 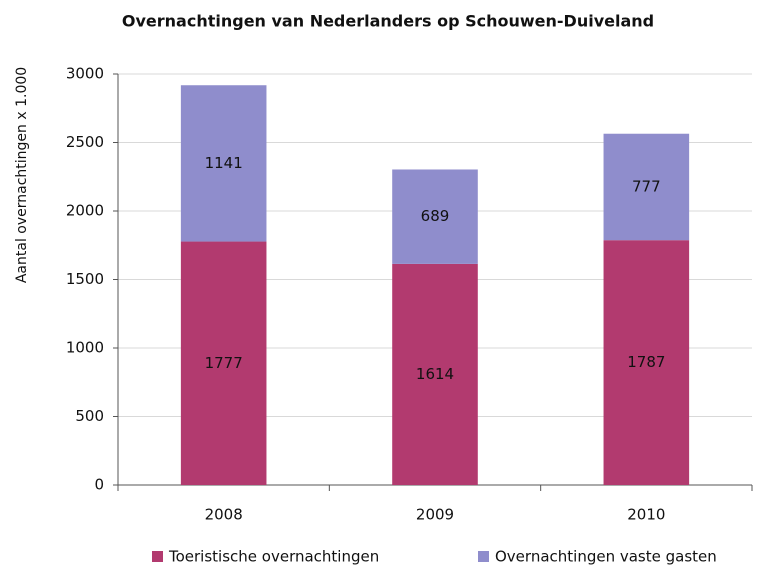 What do you see at coordinates (646, 515) in the screenshot?
I see `x-tick-label: 2010` at bounding box center [646, 515].